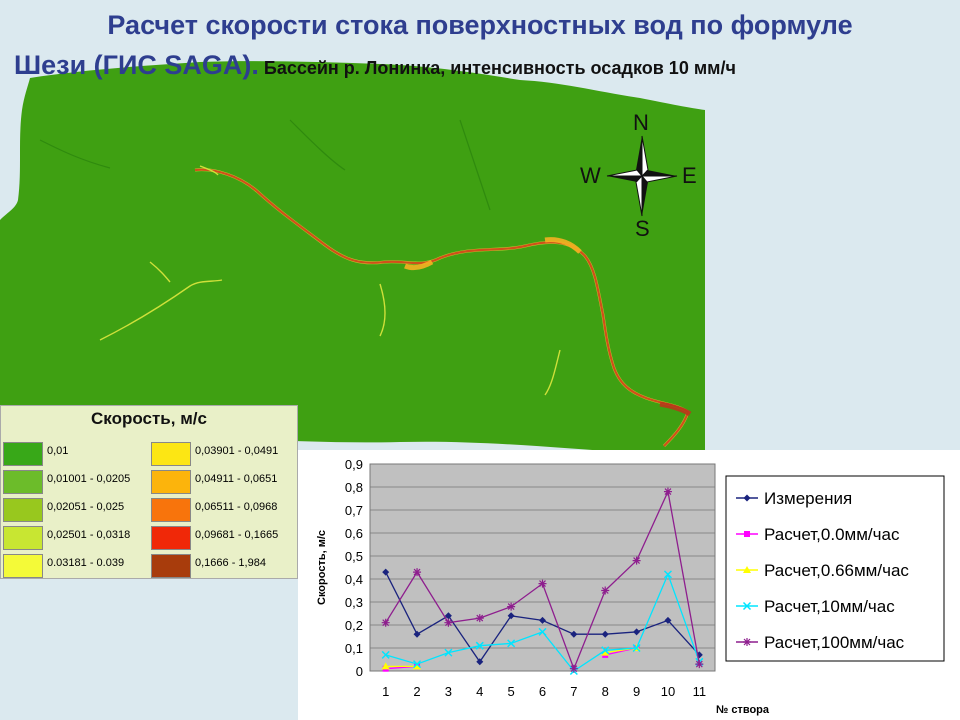  What do you see at coordinates (354, 602) in the screenshot?
I see `y-tick-label: 0,3` at bounding box center [354, 602].